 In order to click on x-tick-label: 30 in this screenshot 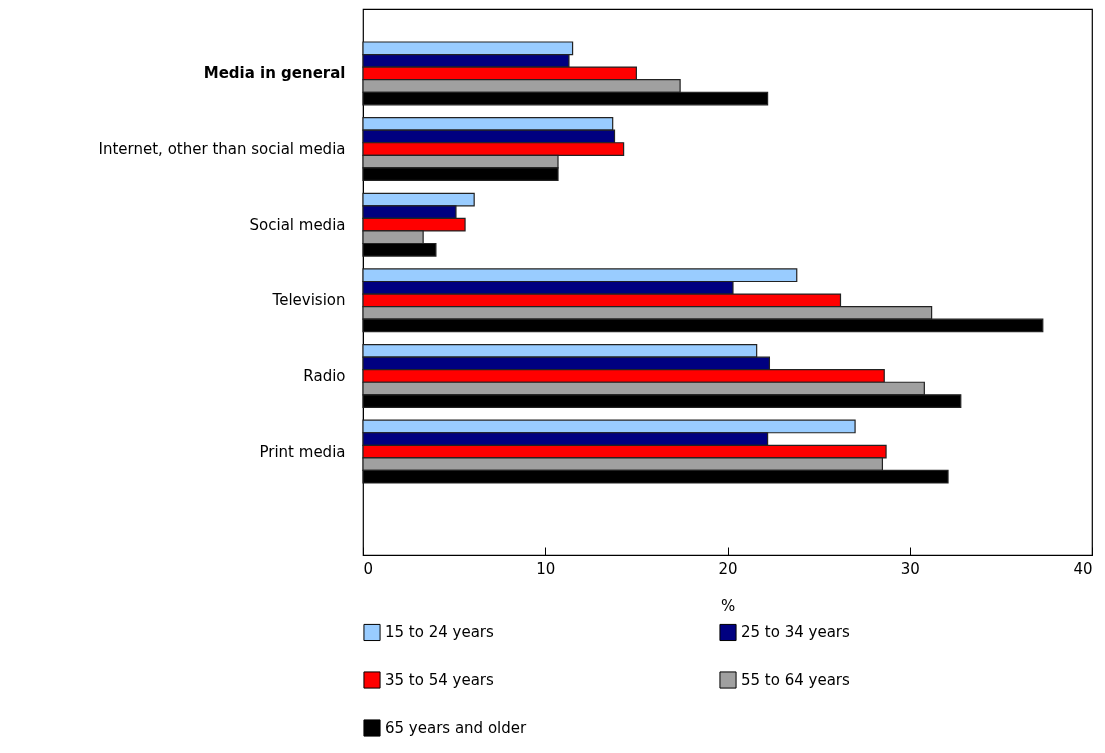, I will do `click(910, 568)`.